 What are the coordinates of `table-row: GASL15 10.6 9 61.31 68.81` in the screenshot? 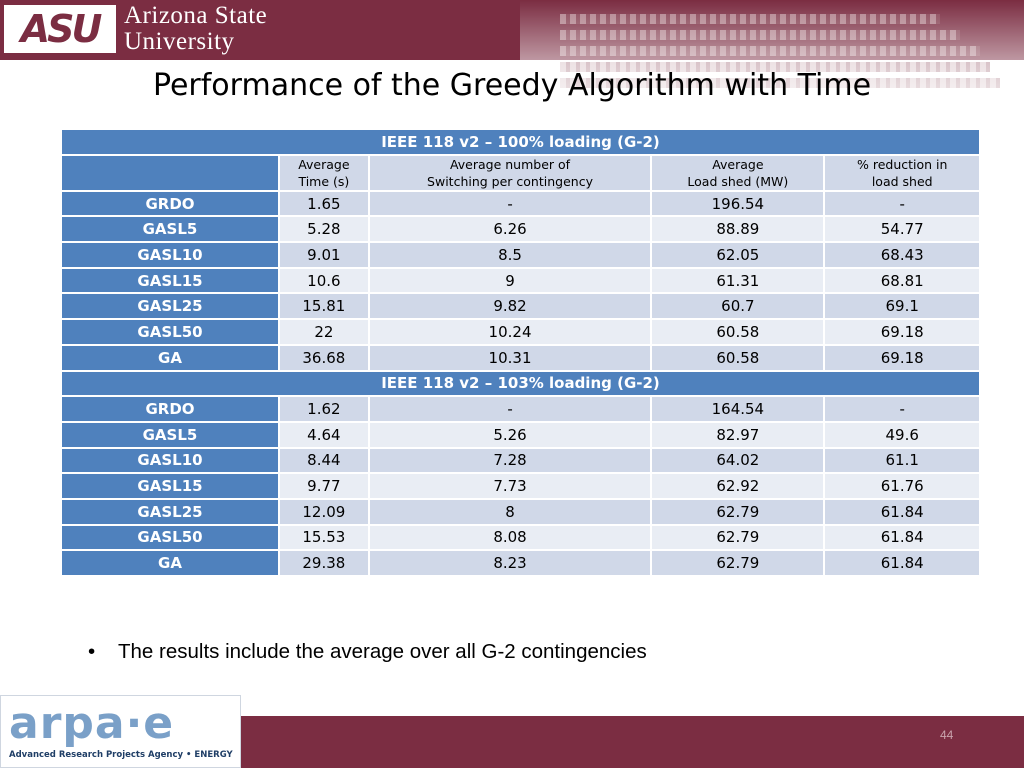 It's located at (520, 280).